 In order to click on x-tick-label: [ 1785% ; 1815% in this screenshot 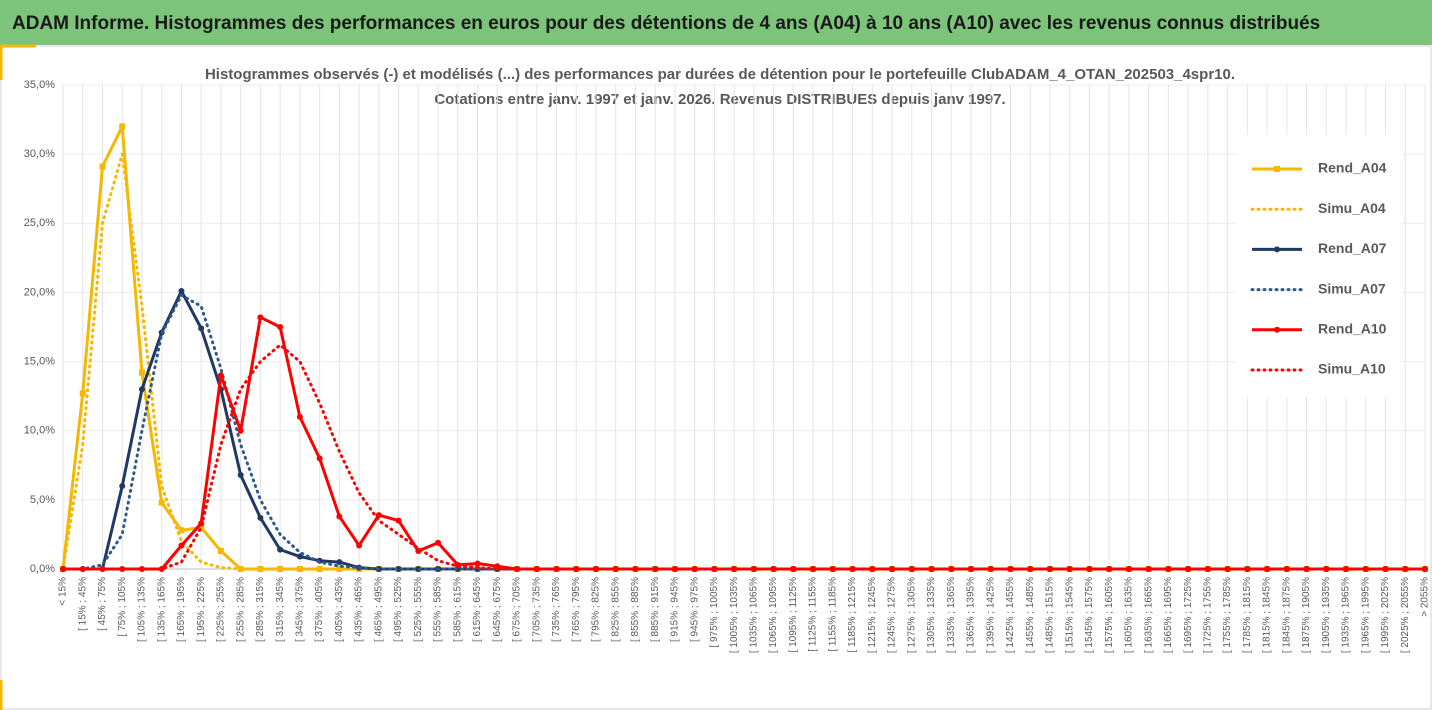, I will do `click(1247, 615)`.